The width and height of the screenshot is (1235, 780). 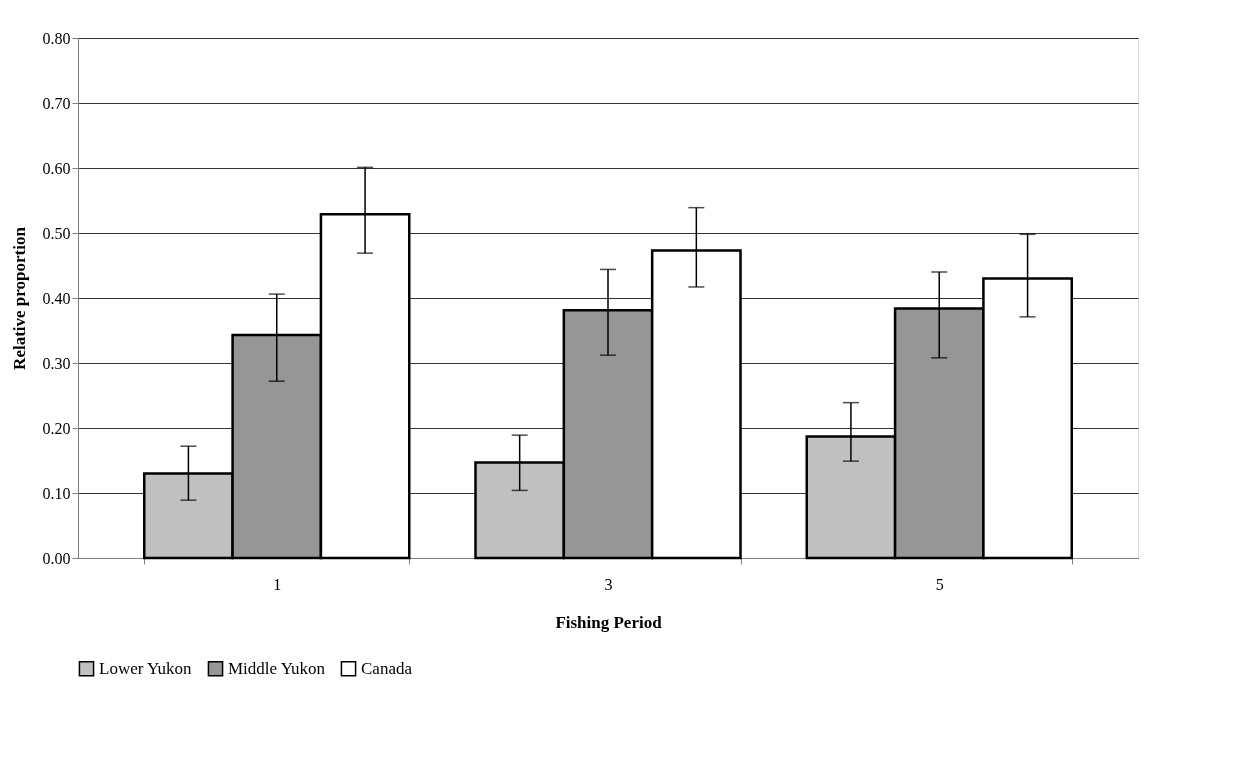 I want to click on legend-label: Canada, so click(x=387, y=668).